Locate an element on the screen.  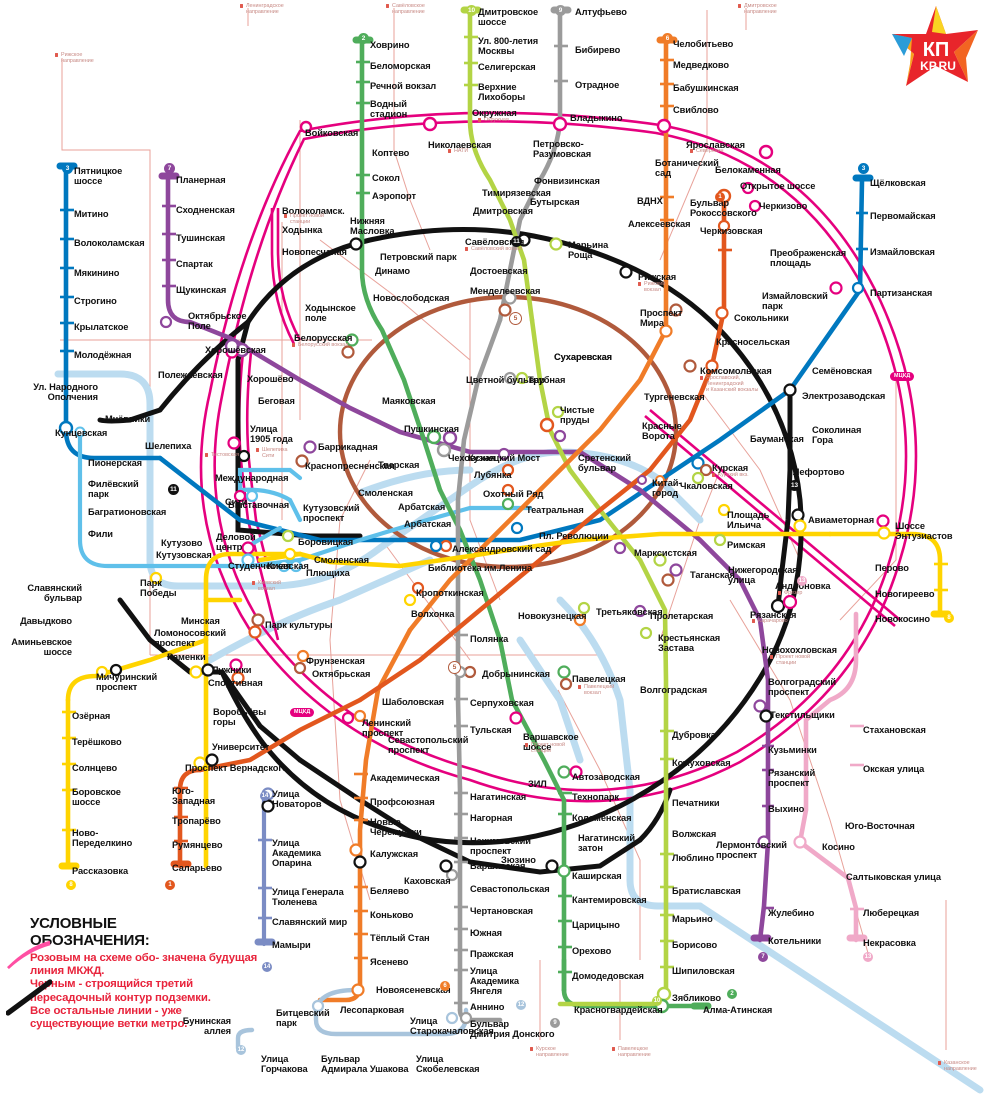
railway-label: Киевский вокзал is located at coordinates (270, 586).